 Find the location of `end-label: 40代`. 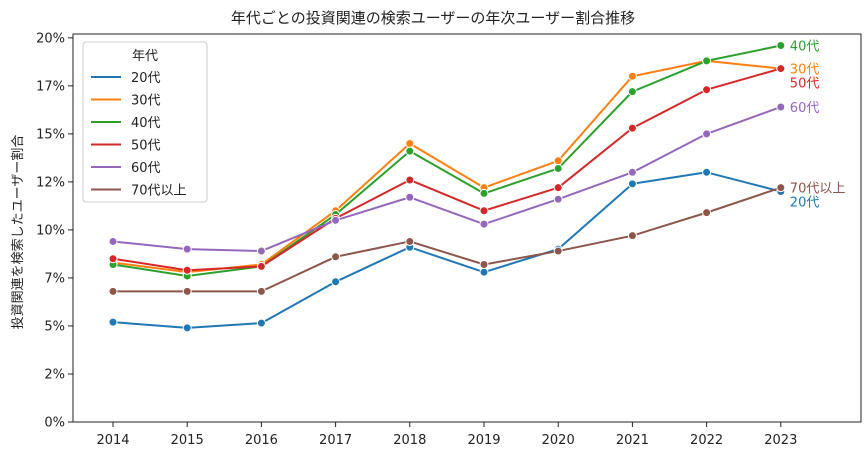

end-label: 40代 is located at coordinates (805, 47).